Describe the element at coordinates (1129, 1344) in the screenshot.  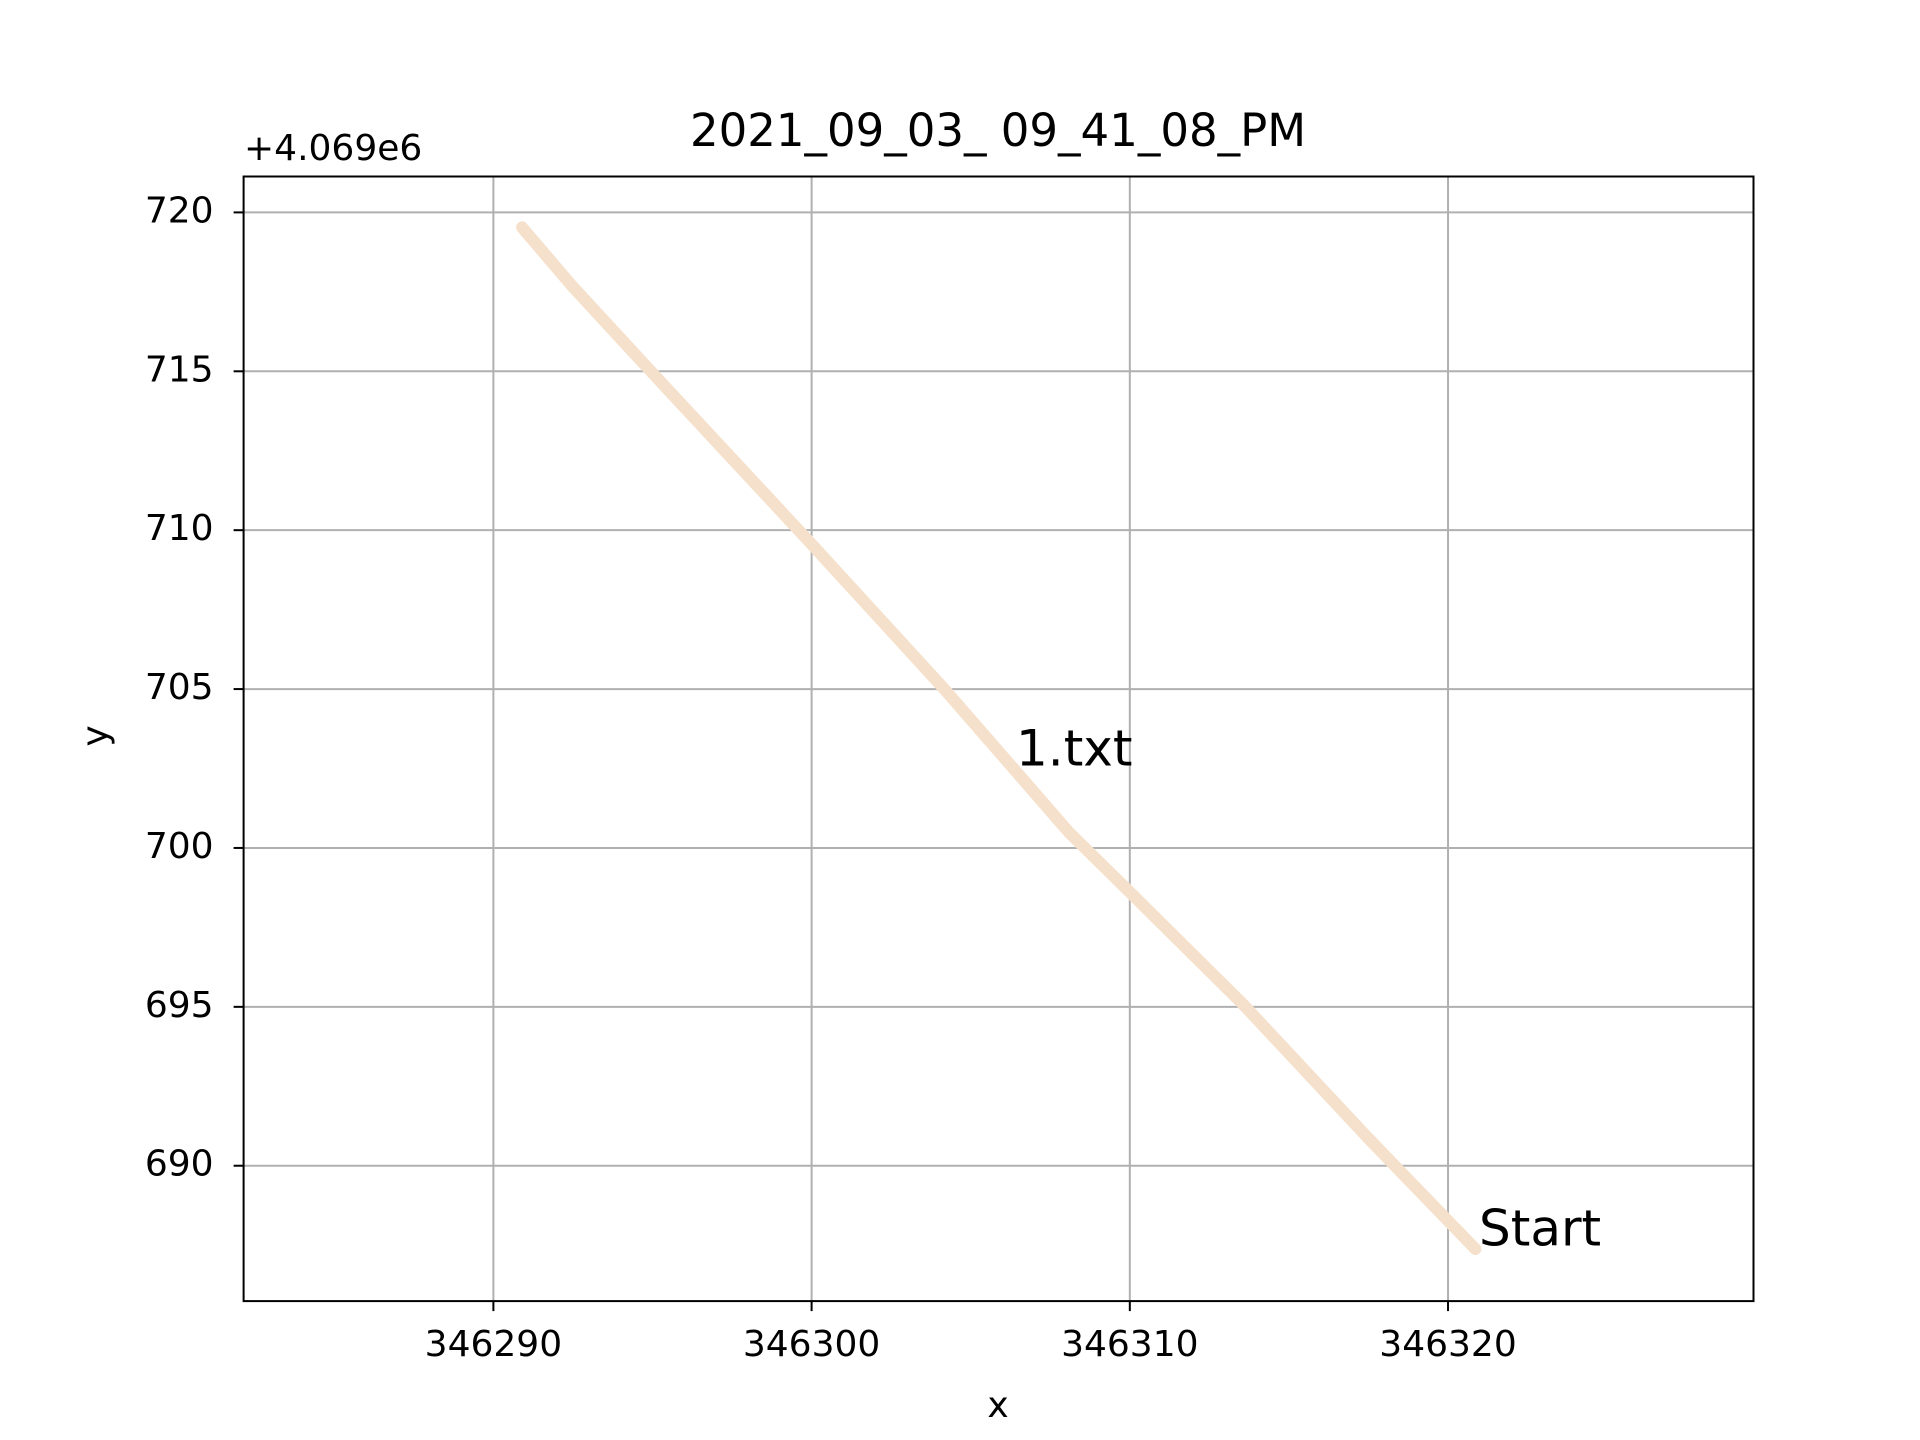
I see `x-tick-label: 346310` at that location.